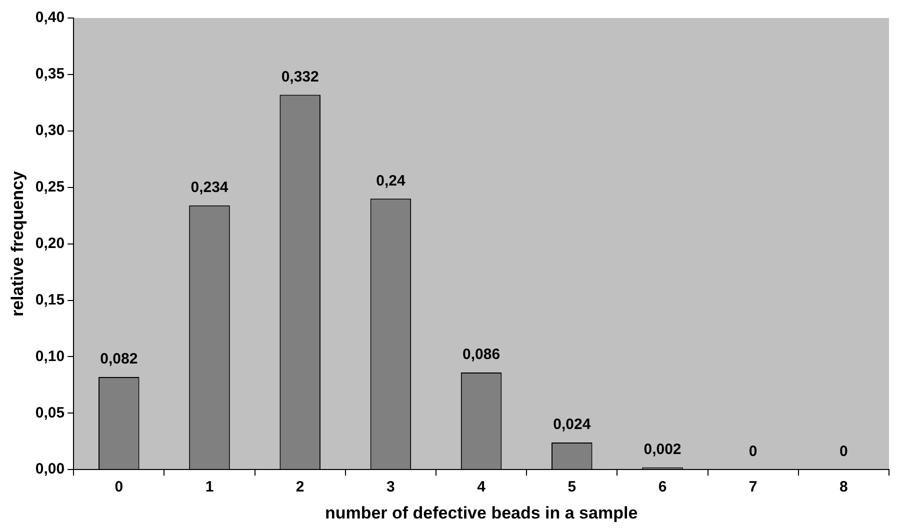 Image resolution: width=899 pixels, height=528 pixels. What do you see at coordinates (50, 469) in the screenshot?
I see `y-tick-label: 0,00` at bounding box center [50, 469].